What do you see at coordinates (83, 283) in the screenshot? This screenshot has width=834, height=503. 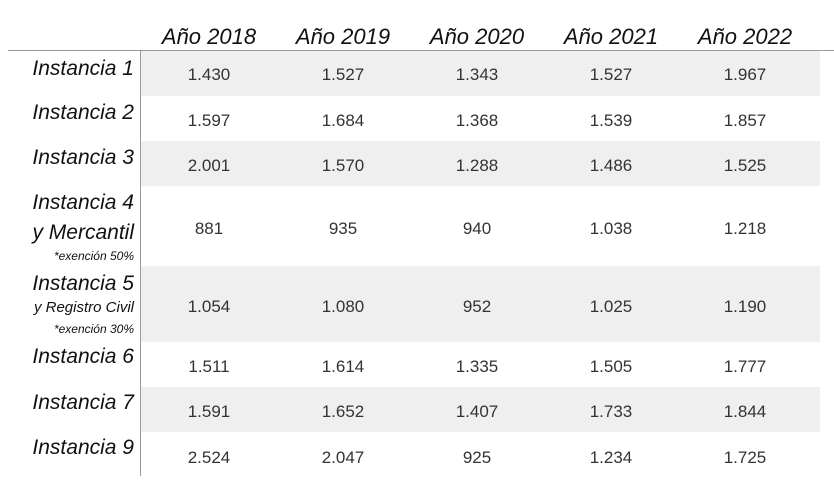 I see `row-label: Instancia 5` at bounding box center [83, 283].